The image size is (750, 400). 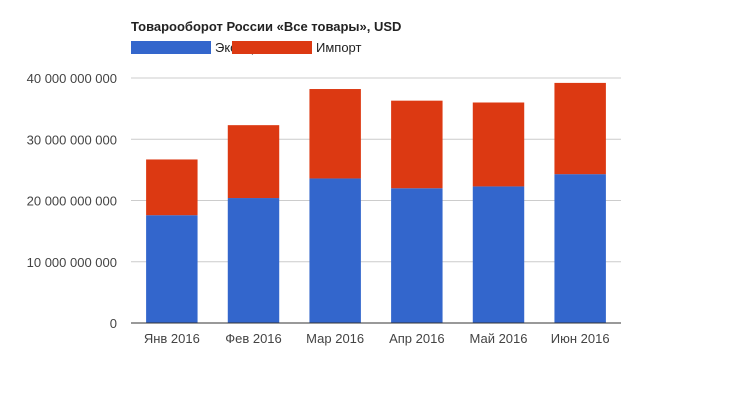 I want to click on y-tick-label: 20 000 000 000, so click(x=72, y=201).